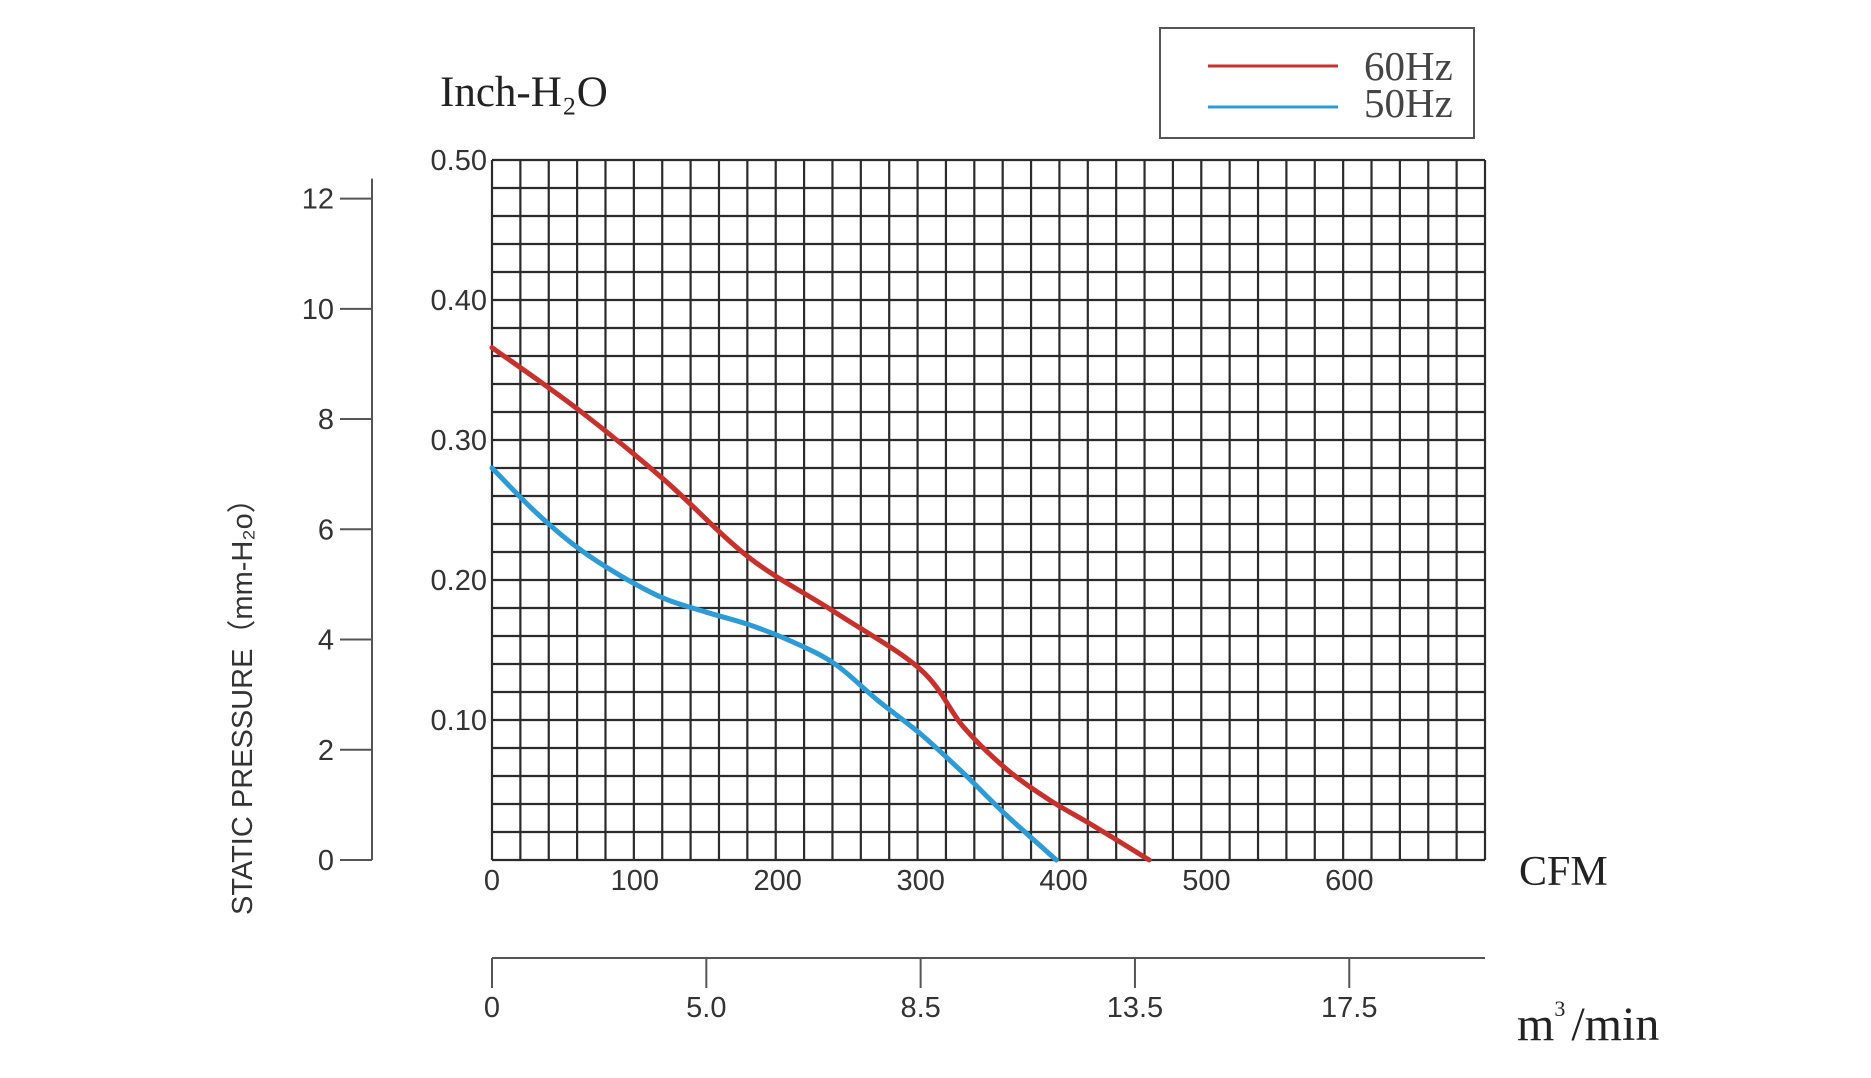 The width and height of the screenshot is (1871, 1078). What do you see at coordinates (1349, 1008) in the screenshot?
I see `x-m3-tick-label: 17.5` at bounding box center [1349, 1008].